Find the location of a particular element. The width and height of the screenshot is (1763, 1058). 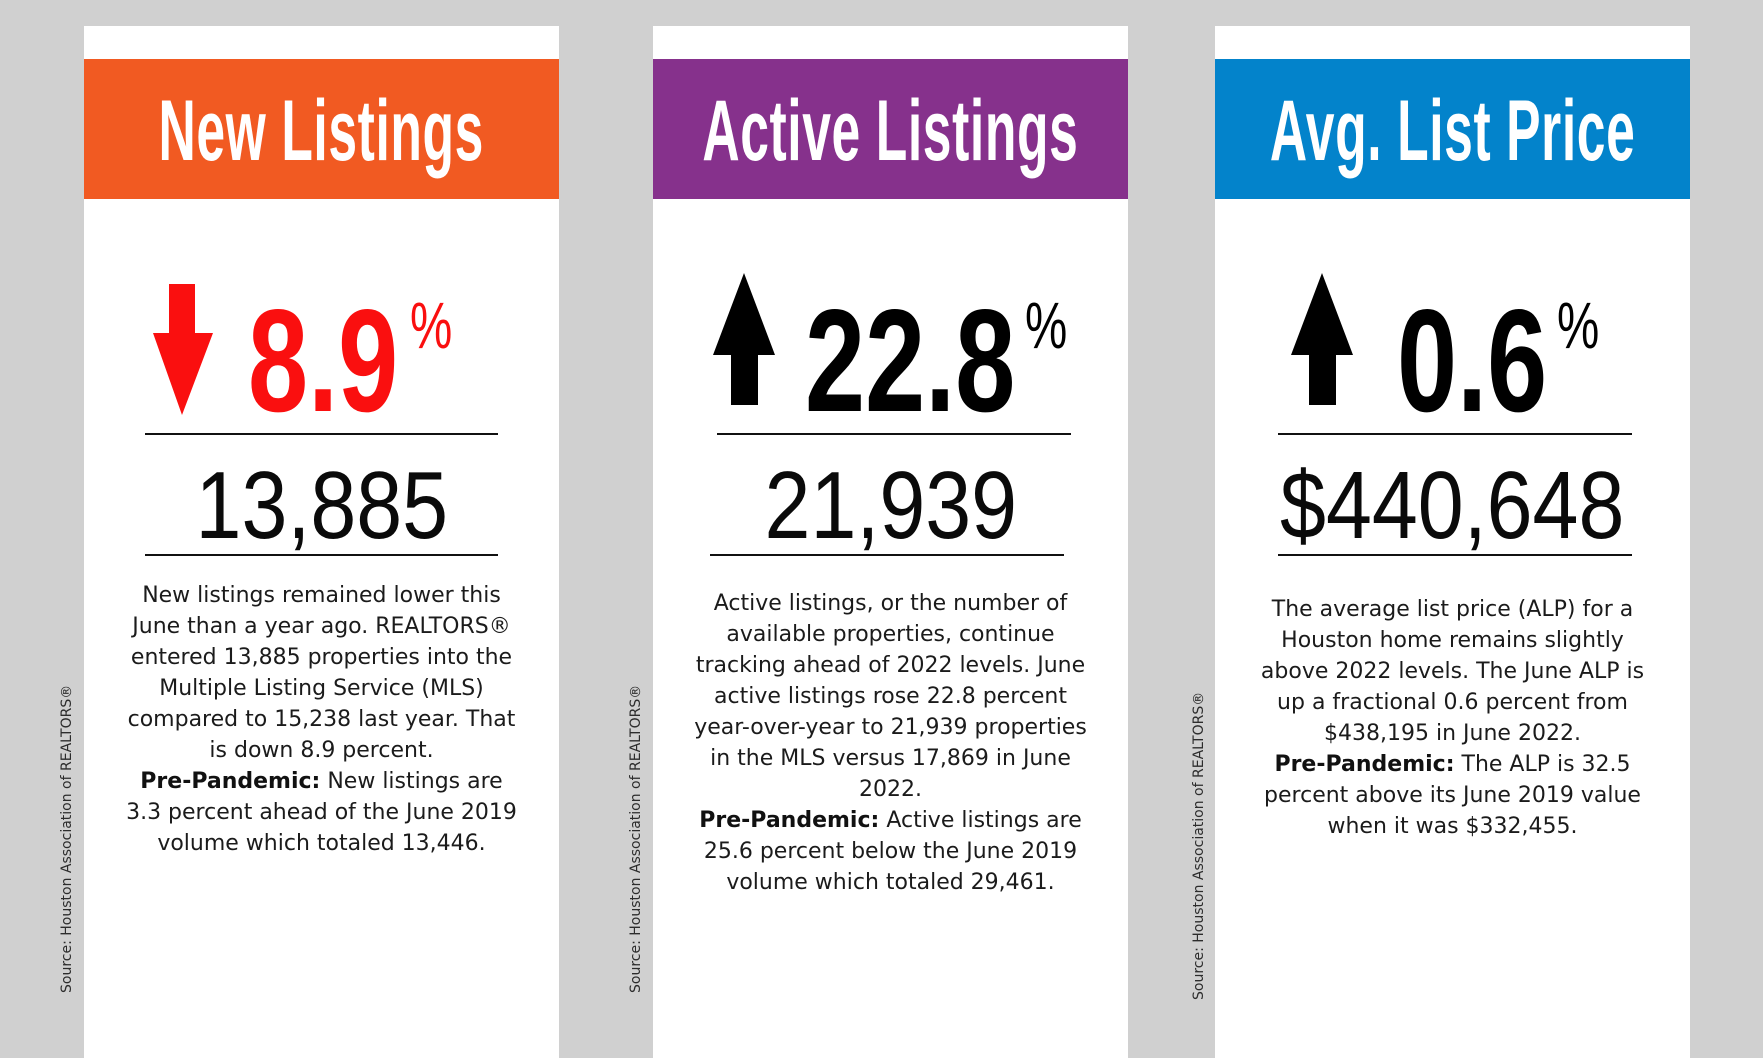

card-title: Active Listings is located at coordinates (890, 131).